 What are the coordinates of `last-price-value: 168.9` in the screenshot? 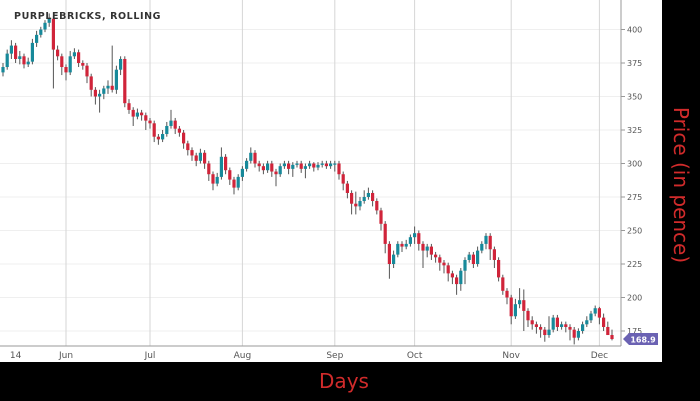 It's located at (643, 340).